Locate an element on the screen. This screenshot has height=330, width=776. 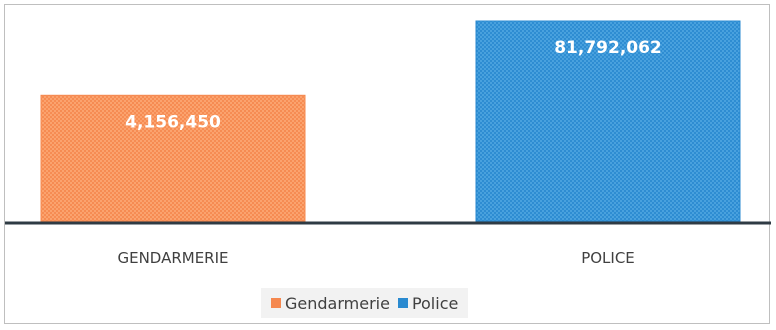
category-label-gendarmerie: GENDARMERIE is located at coordinates (172, 258).